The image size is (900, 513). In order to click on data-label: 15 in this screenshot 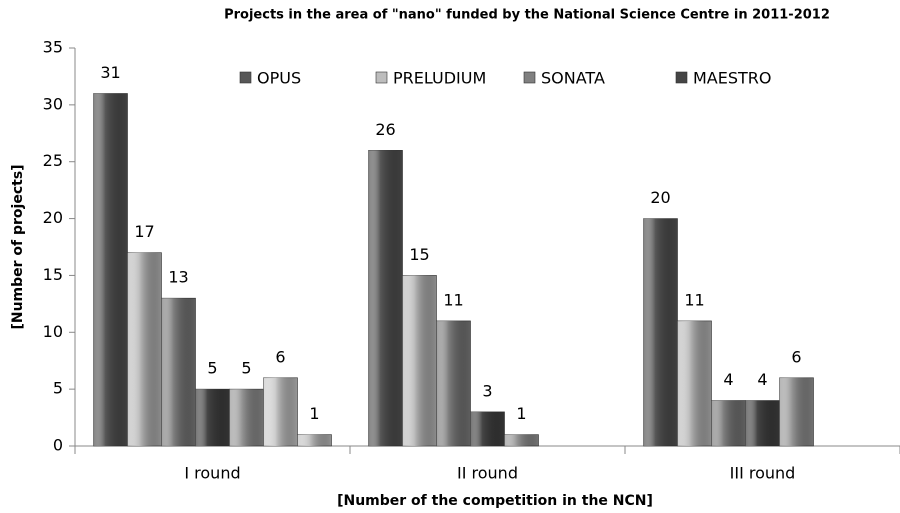, I will do `click(419, 254)`.